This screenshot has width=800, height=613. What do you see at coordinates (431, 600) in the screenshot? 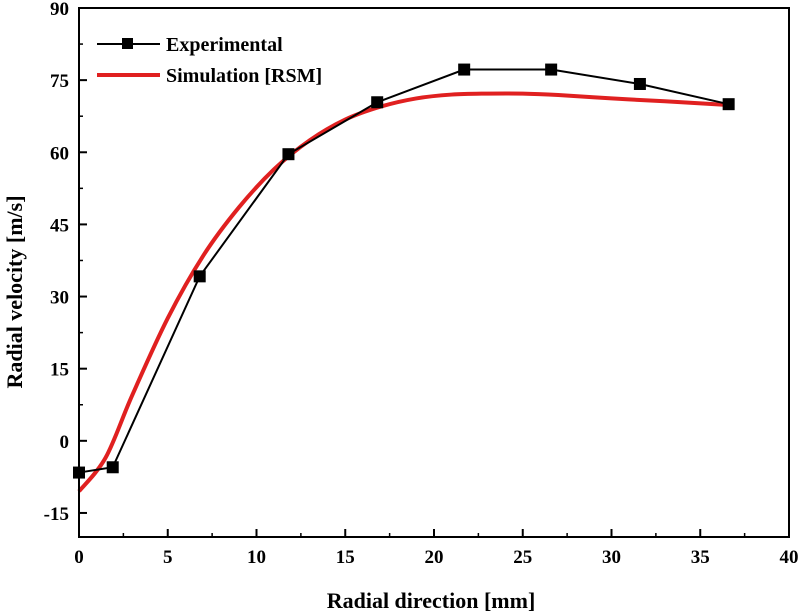
I see `x-axis-title: Radial direction [mm]` at bounding box center [431, 600].